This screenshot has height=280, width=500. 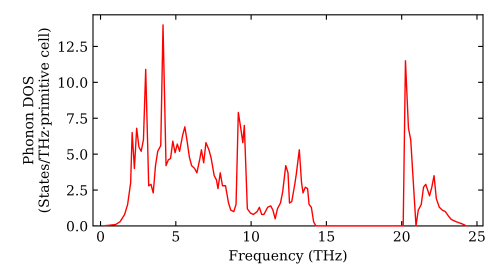 What do you see at coordinates (252, 236) in the screenshot?
I see `x-tick-label: 10` at bounding box center [252, 236].